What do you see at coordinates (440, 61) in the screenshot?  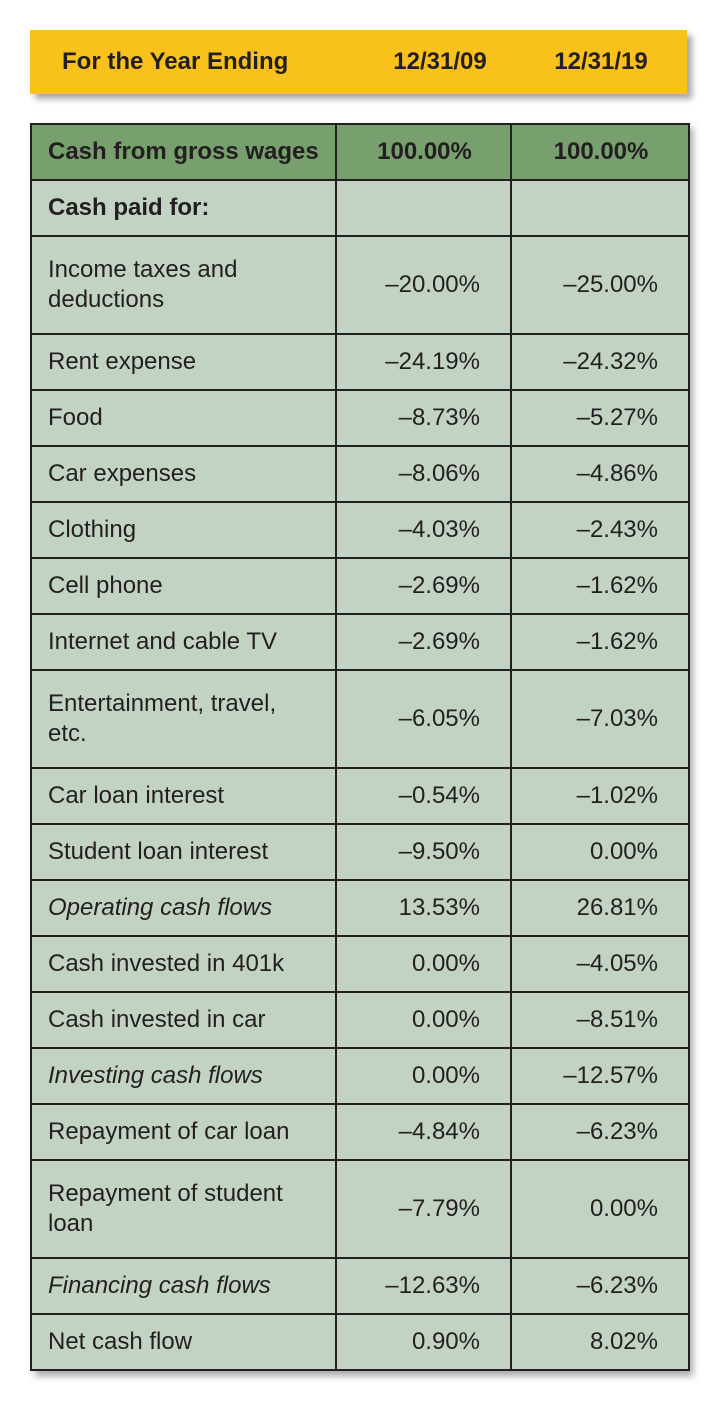 I see `header-date-2009: 12/31/09` at bounding box center [440, 61].